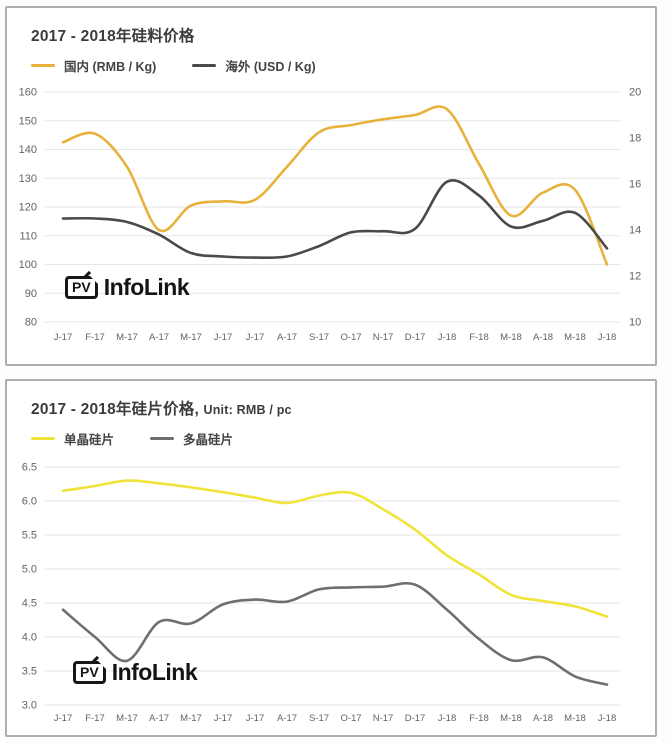 The height and width of the screenshot is (743, 671). I want to click on pvinfolink-logo-text-2: InfoLink, so click(154, 672).